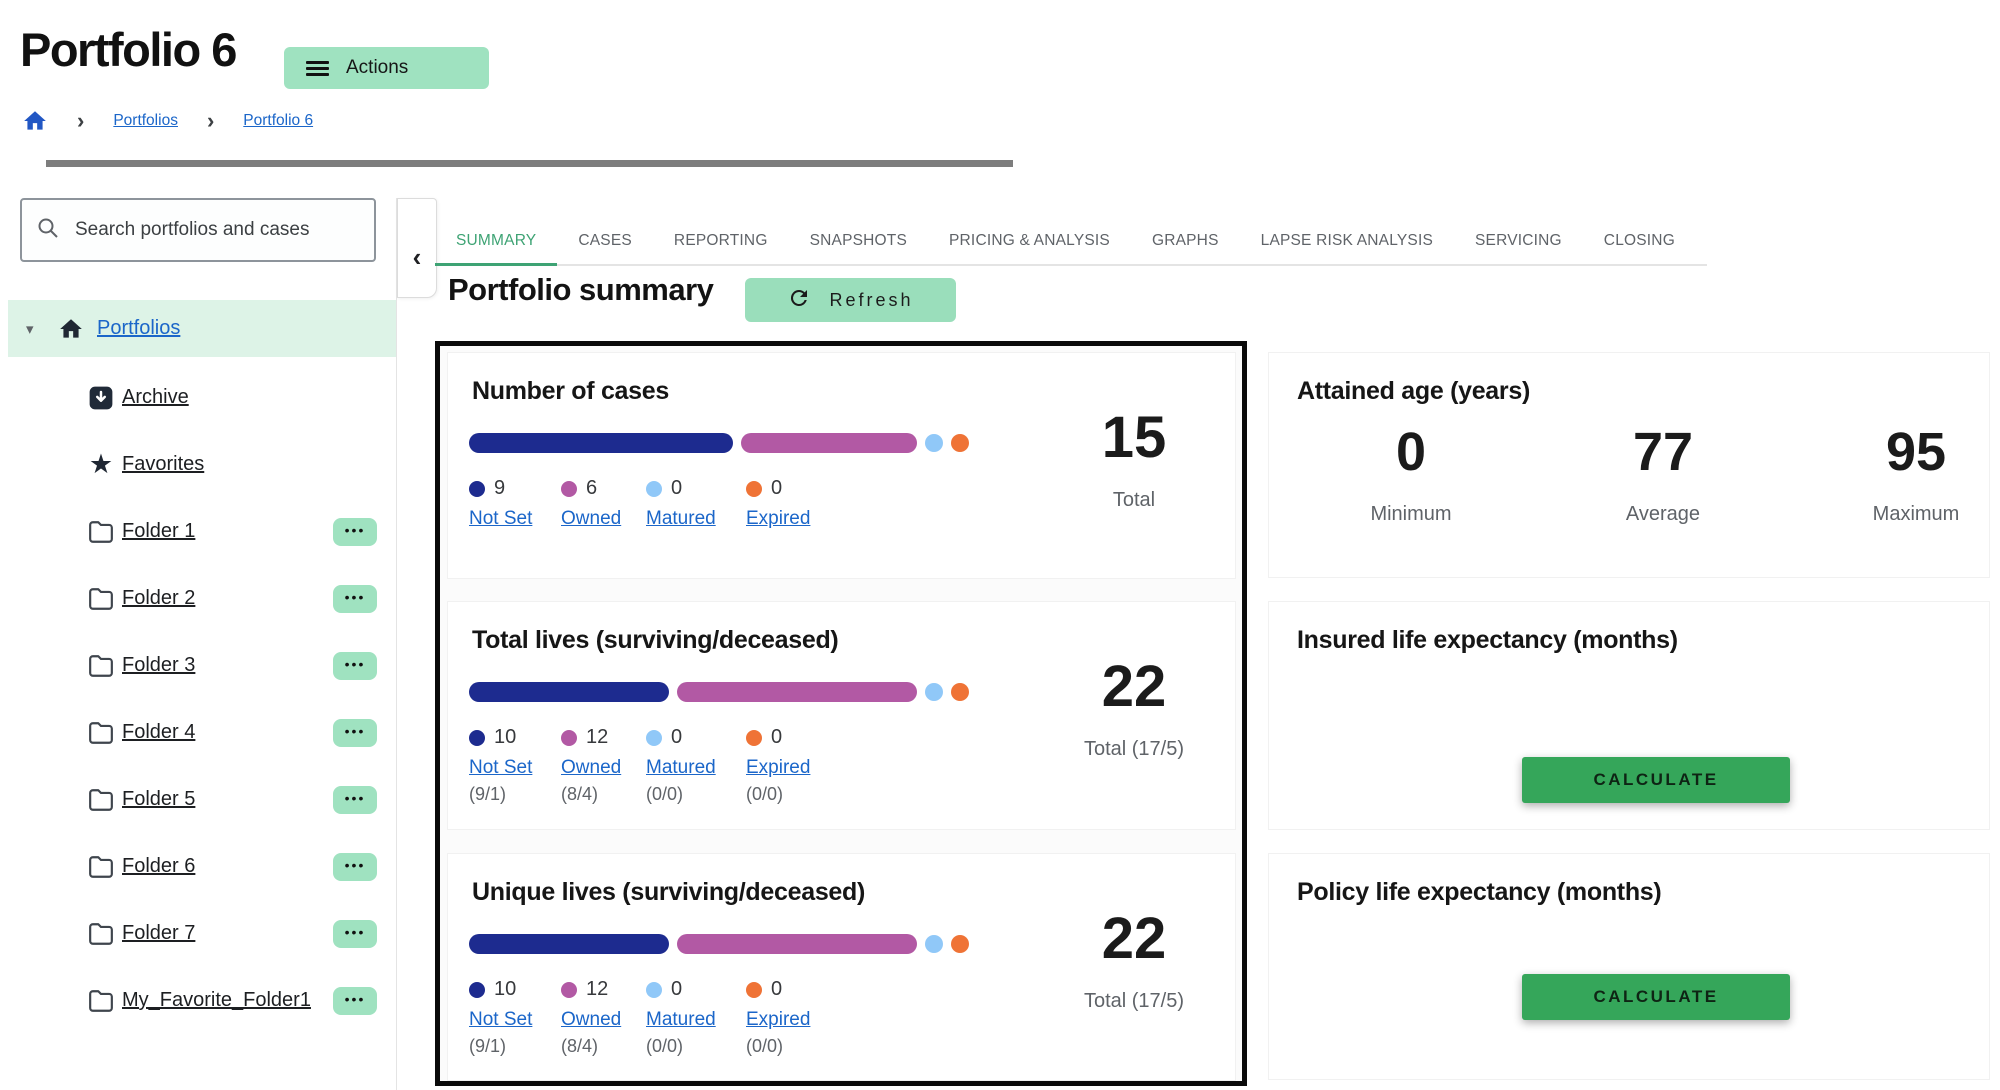 The width and height of the screenshot is (2000, 1090). What do you see at coordinates (155, 397) in the screenshot?
I see `sidebar-item-label: Archive` at bounding box center [155, 397].